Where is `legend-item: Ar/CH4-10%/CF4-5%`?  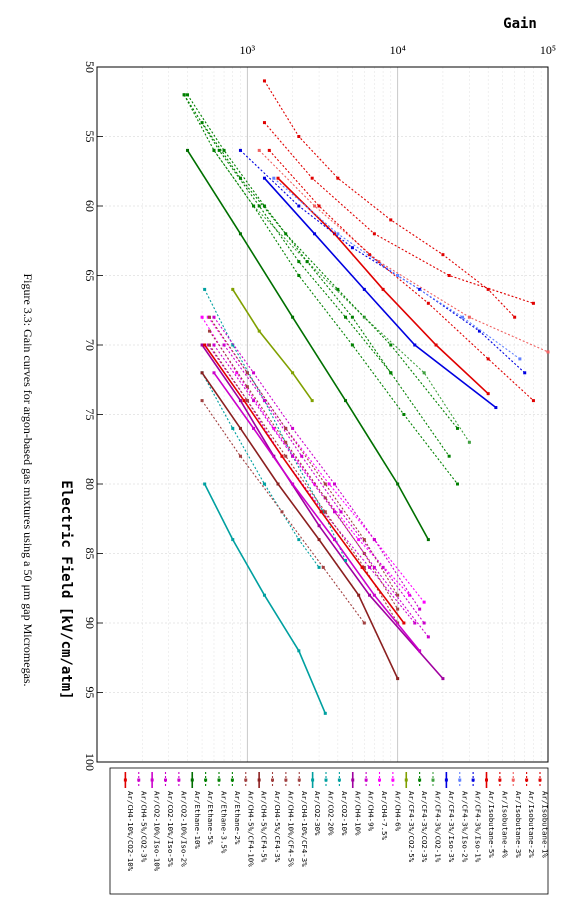
legend-item: Ar/CH4-10%/CF4-5% is located at coordinates (289, 819).